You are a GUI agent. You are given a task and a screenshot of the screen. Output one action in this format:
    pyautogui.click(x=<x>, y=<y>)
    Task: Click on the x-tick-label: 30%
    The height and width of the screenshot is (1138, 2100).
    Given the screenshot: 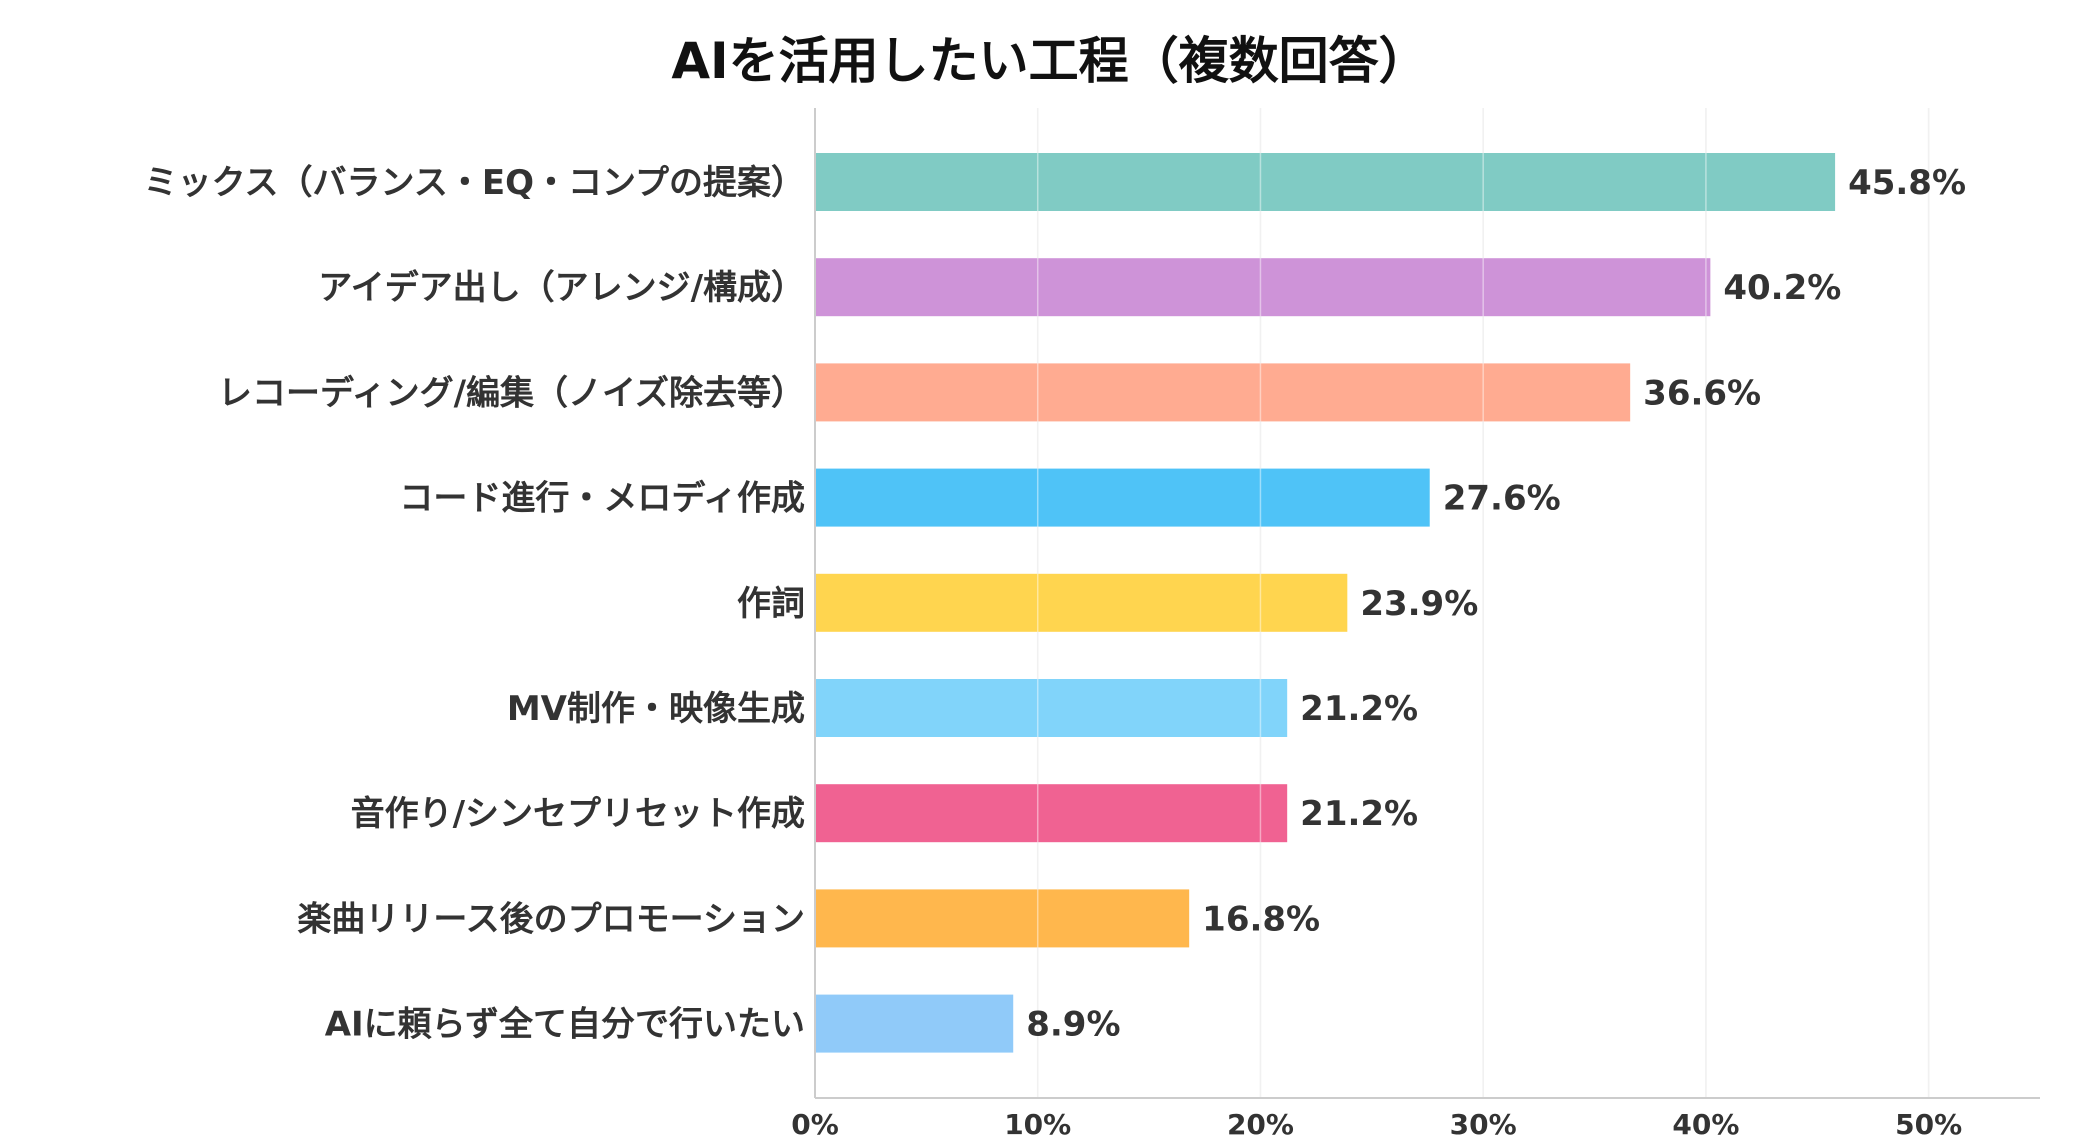 What is the action you would take?
    pyautogui.click(x=1483, y=1123)
    